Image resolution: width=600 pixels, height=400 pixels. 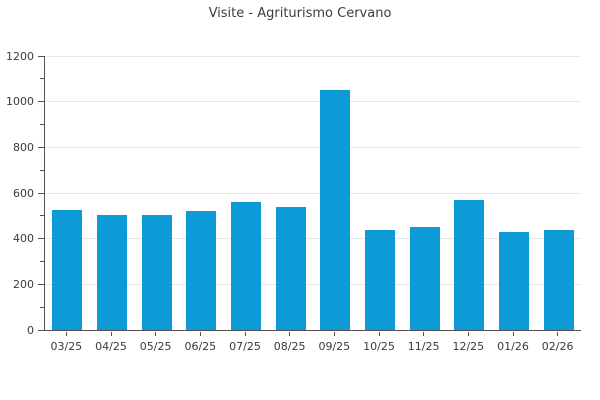 What do you see at coordinates (20, 56) in the screenshot?
I see `y-tick-label: 1200` at bounding box center [20, 56].